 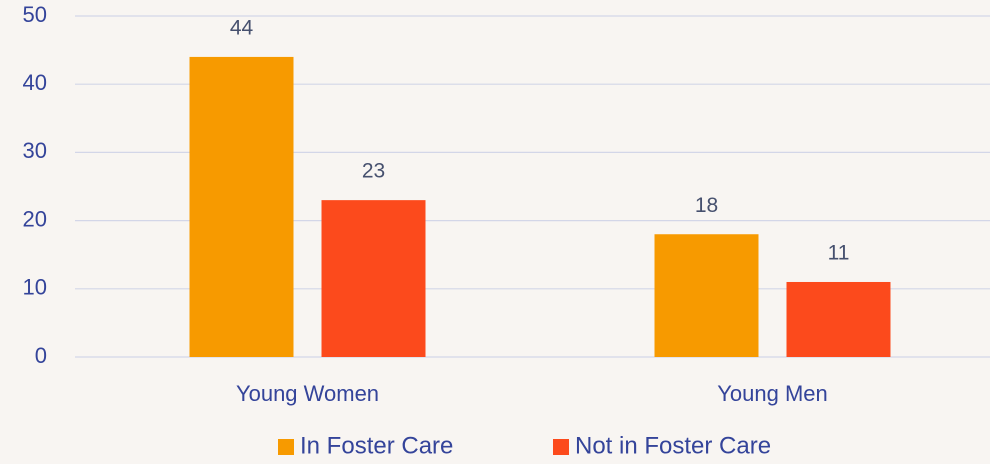 I want to click on data-label: 18, so click(x=706, y=205).